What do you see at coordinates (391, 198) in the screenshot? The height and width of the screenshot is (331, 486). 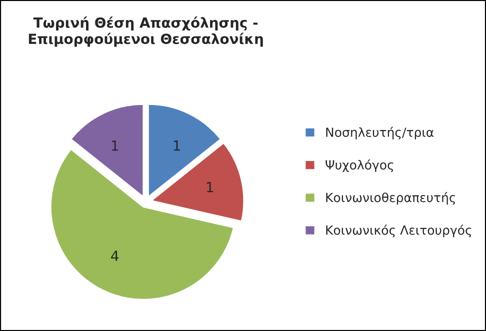 I see `legend-label: Κοινωνιοθεραπευτής` at bounding box center [391, 198].